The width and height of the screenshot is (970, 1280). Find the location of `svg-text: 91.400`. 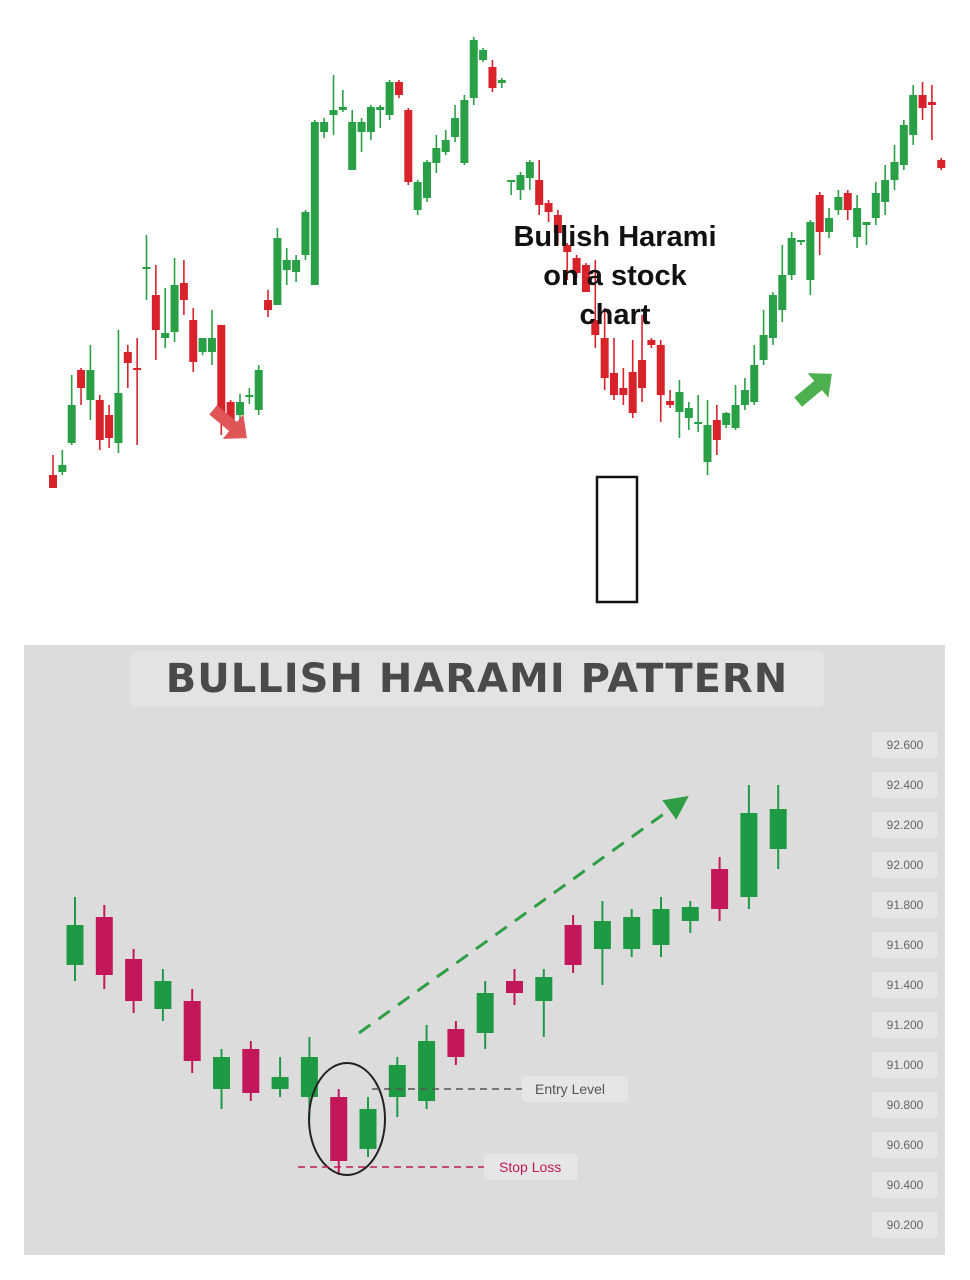

svg-text: 91.400 is located at coordinates (905, 985).